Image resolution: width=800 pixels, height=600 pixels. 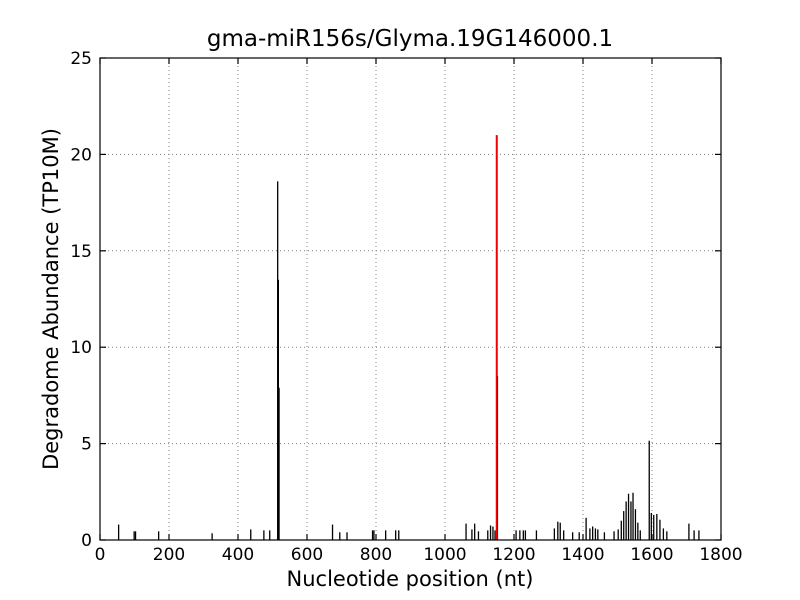 What do you see at coordinates (410, 39) in the screenshot?
I see `chart-title: gma-miR156s/Glyma.19G146000.1` at bounding box center [410, 39].